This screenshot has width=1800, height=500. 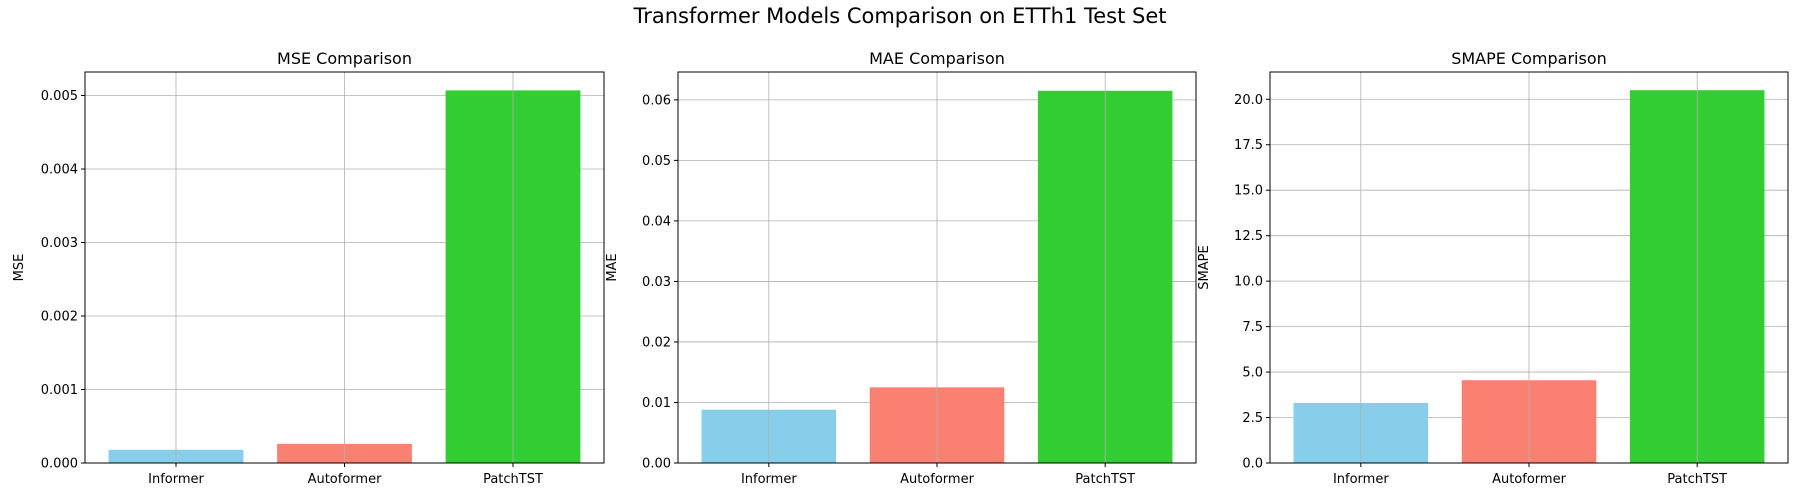 I want to click on y-tick-label: 0.06, so click(x=656, y=100).